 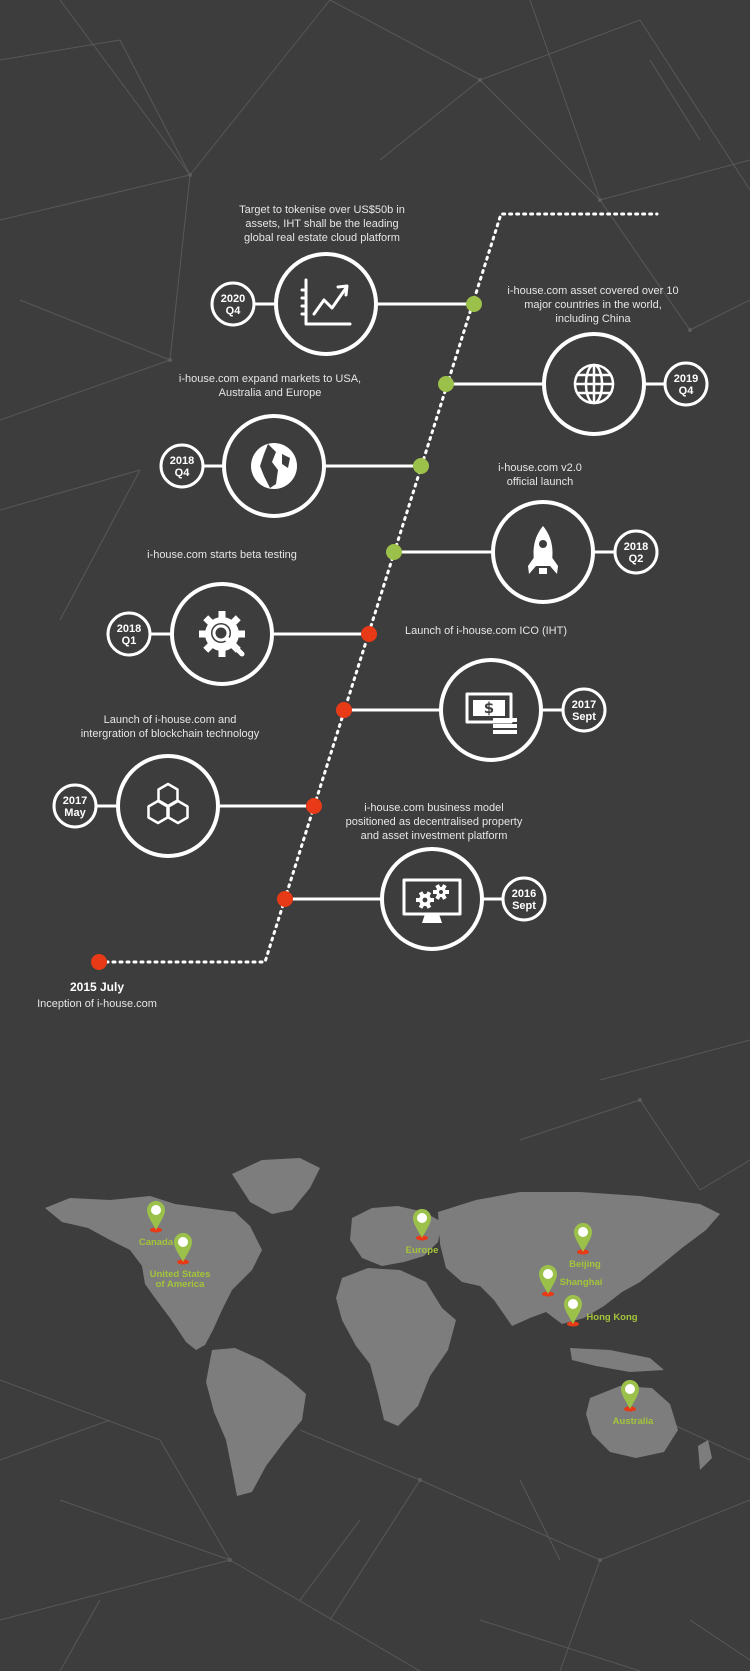 I want to click on milestone-label: Launch of i-house.com ICO (IHT), so click(x=485, y=631).